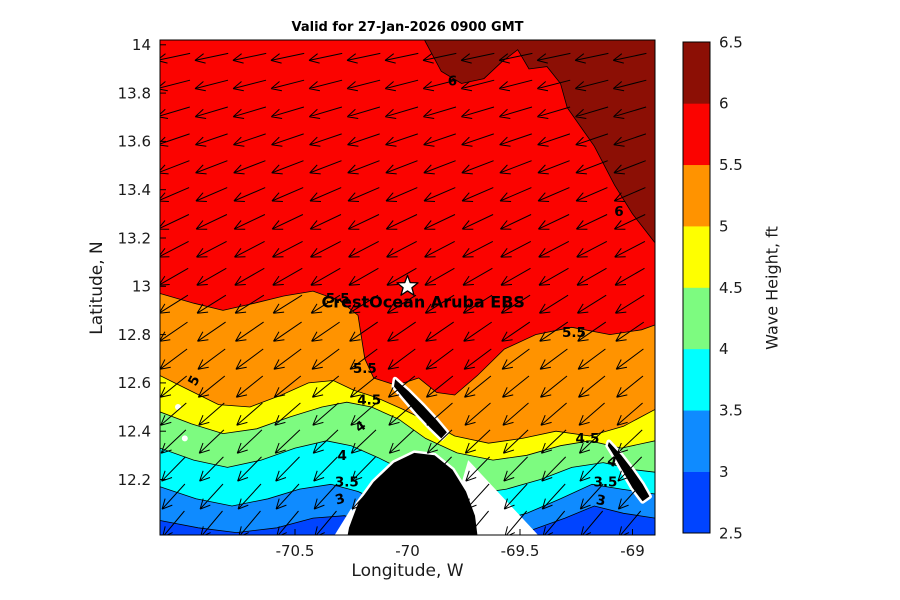  I want to click on station-label: CrestOcean Aruba EBS, so click(422, 302).